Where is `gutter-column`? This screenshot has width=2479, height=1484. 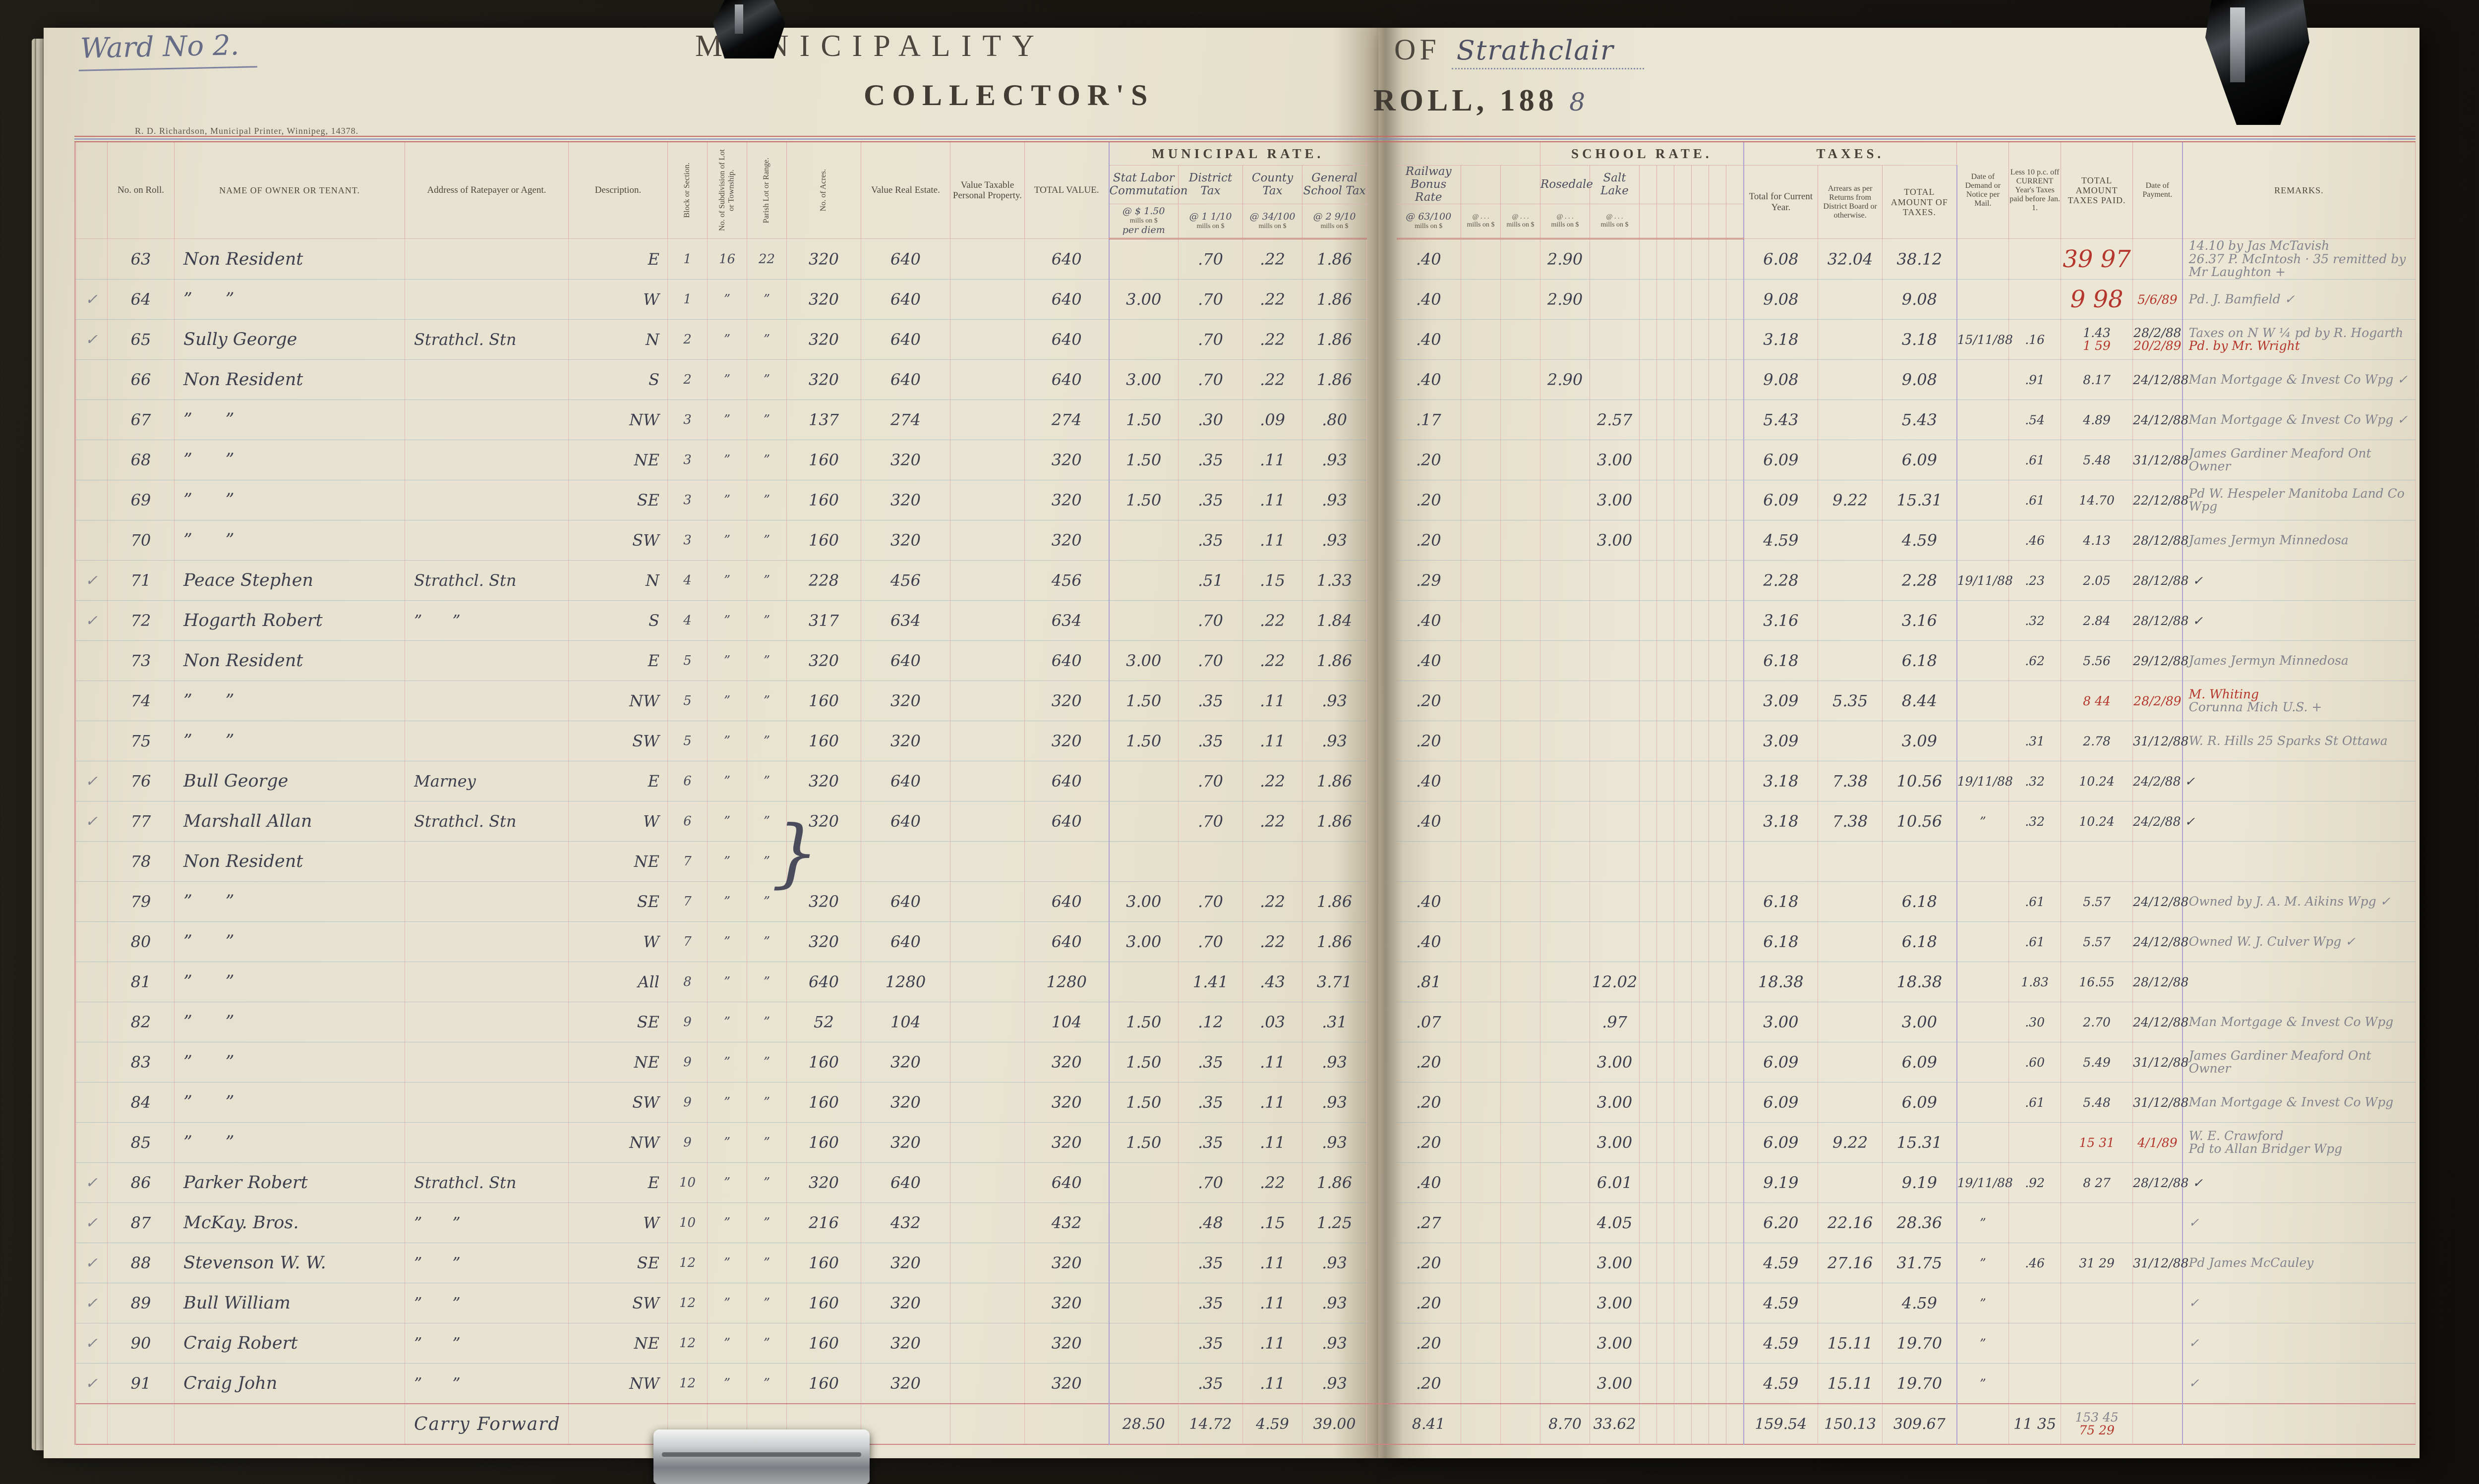
gutter-column is located at coordinates (1382, 190).